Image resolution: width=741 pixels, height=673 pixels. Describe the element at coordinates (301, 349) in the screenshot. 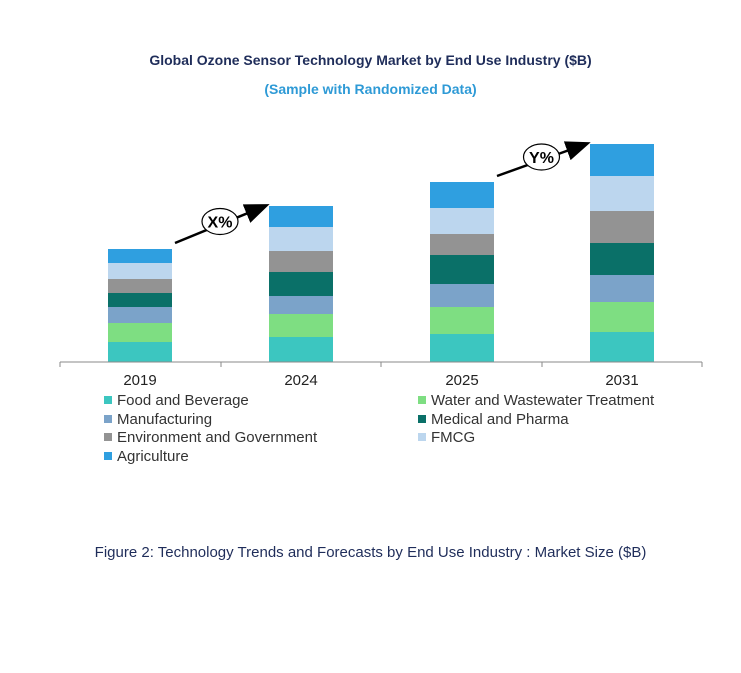

I see `bar-2024-food-and-beverage` at that location.